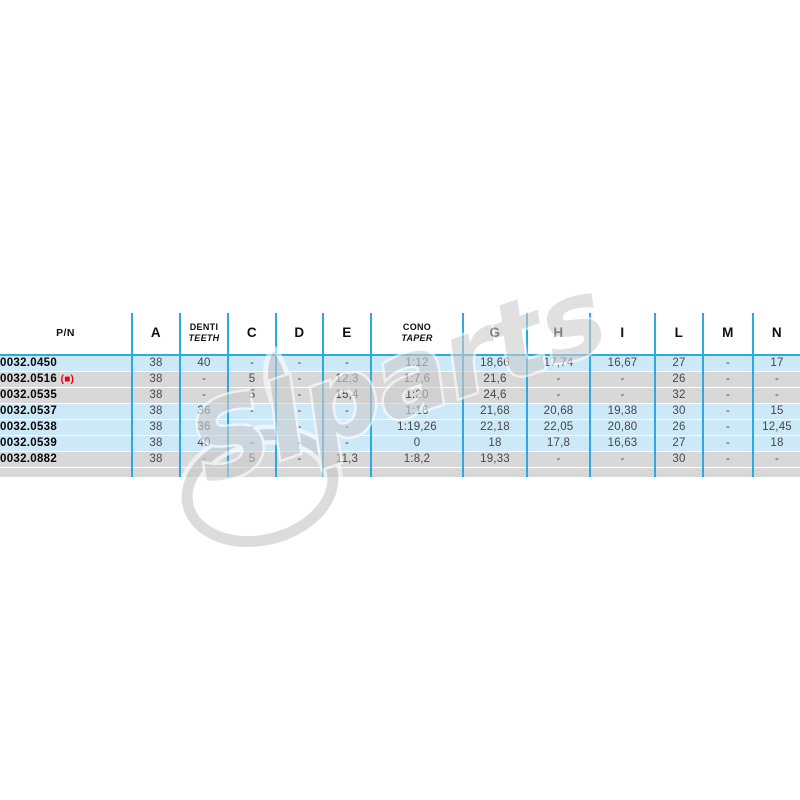 The height and width of the screenshot is (800, 800). I want to click on table-row: 0032.0882 38-5-11,3 1:8,2 19,33- -30- -, so click(400, 458).